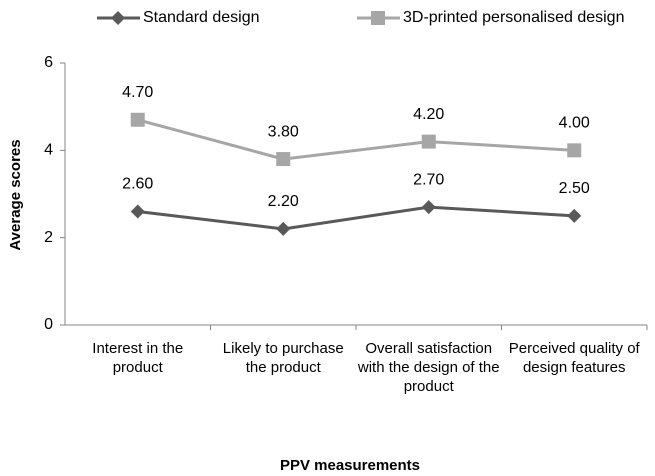 The width and height of the screenshot is (655, 476). What do you see at coordinates (15, 194) in the screenshot?
I see `y-axis-label: Average scores` at bounding box center [15, 194].